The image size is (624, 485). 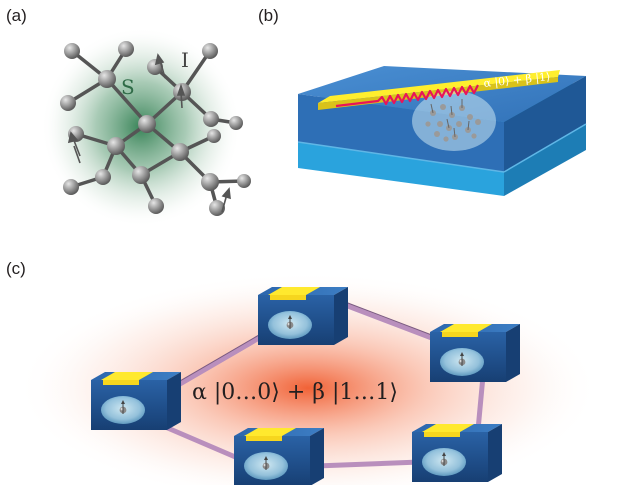 What do you see at coordinates (147, 124) in the screenshot?
I see `lattice-atom-central` at bounding box center [147, 124].